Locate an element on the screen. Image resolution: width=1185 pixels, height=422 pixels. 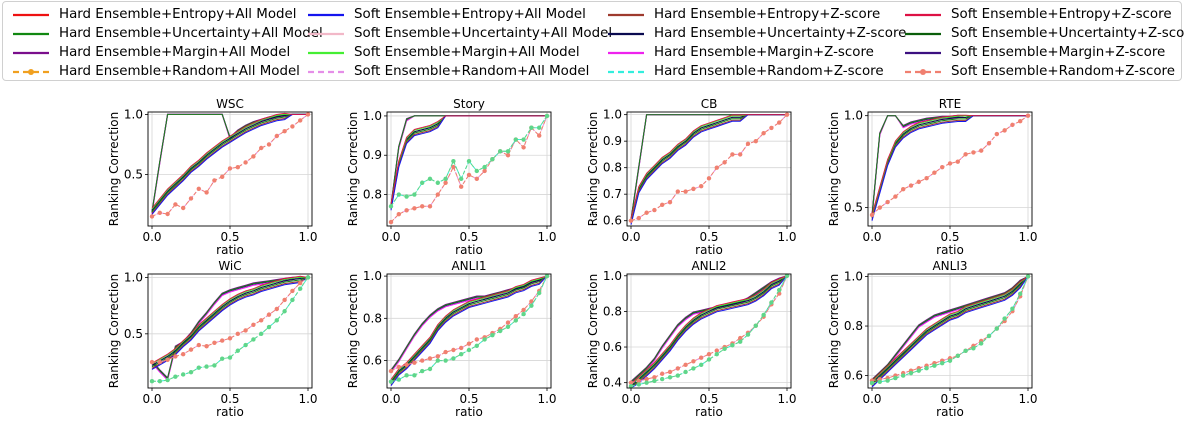
legend-item: Hard Ensemble+Random+Z-score is located at coordinates (745, 71).